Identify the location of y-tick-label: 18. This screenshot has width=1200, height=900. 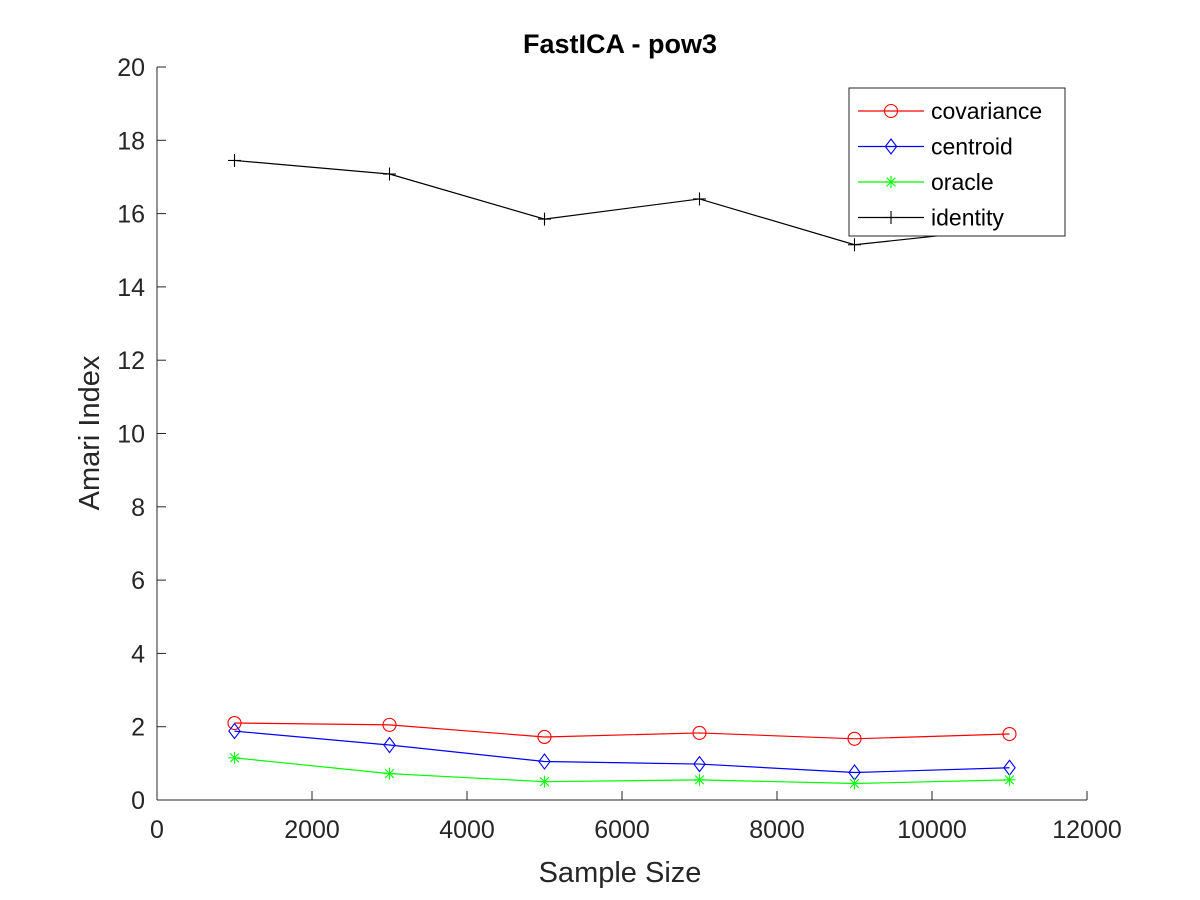
(131, 141).